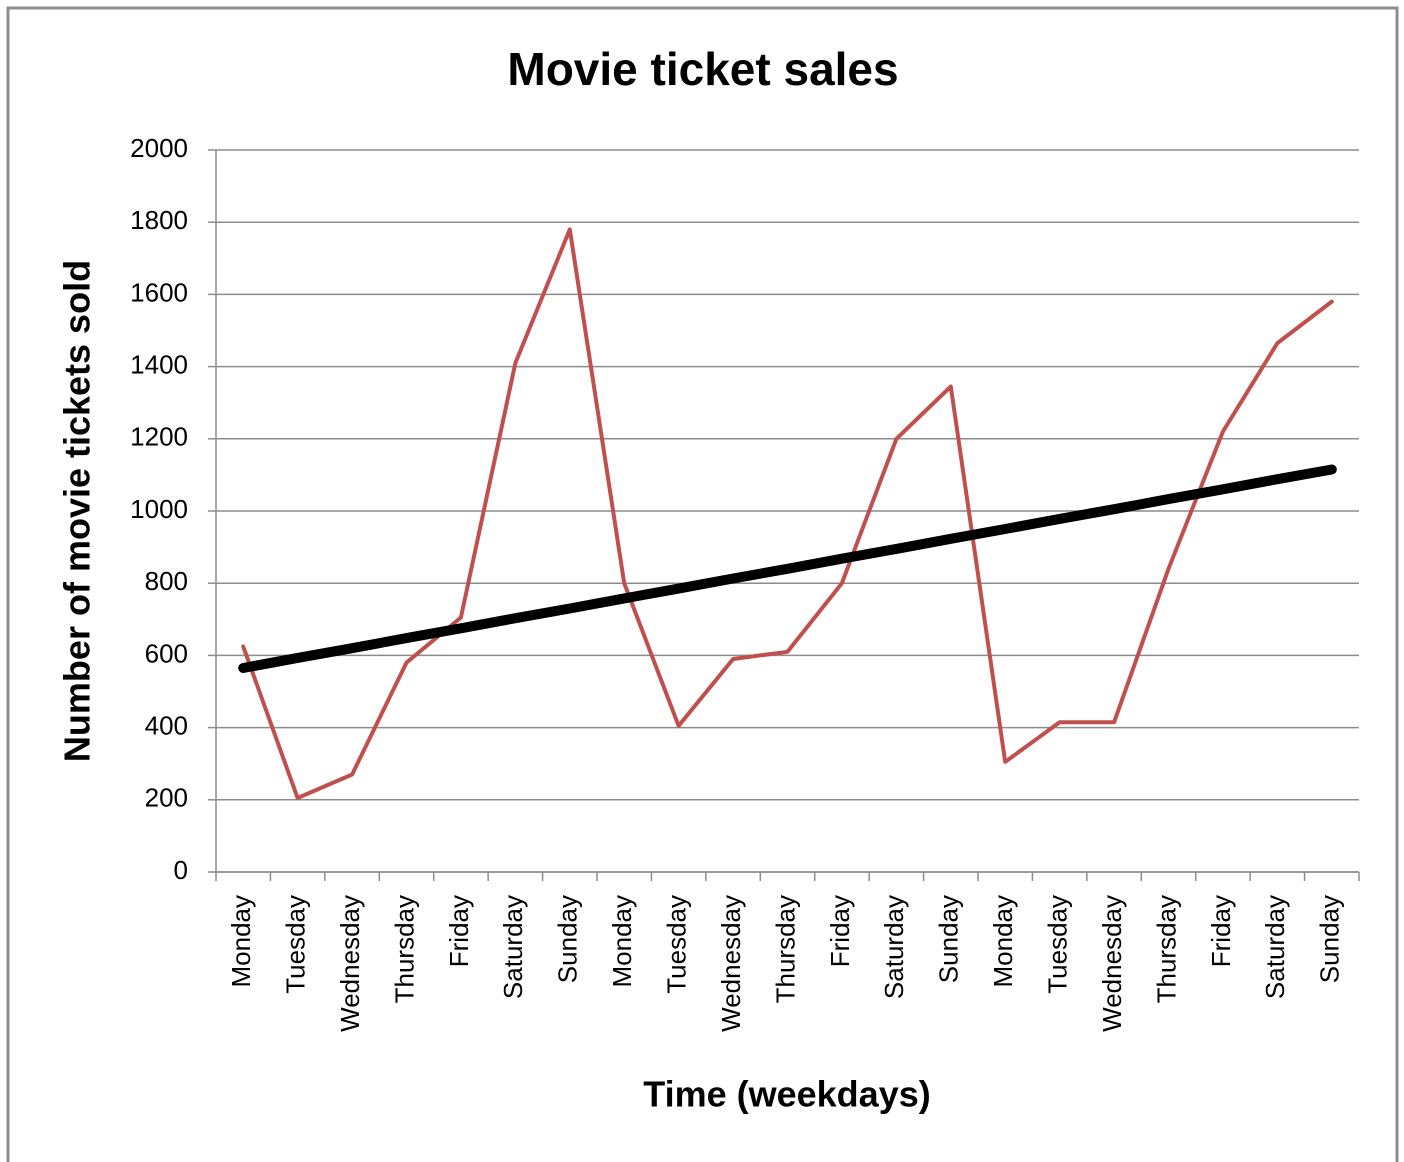  Describe the element at coordinates (166, 653) in the screenshot. I see `y-tick-label: 600` at that location.